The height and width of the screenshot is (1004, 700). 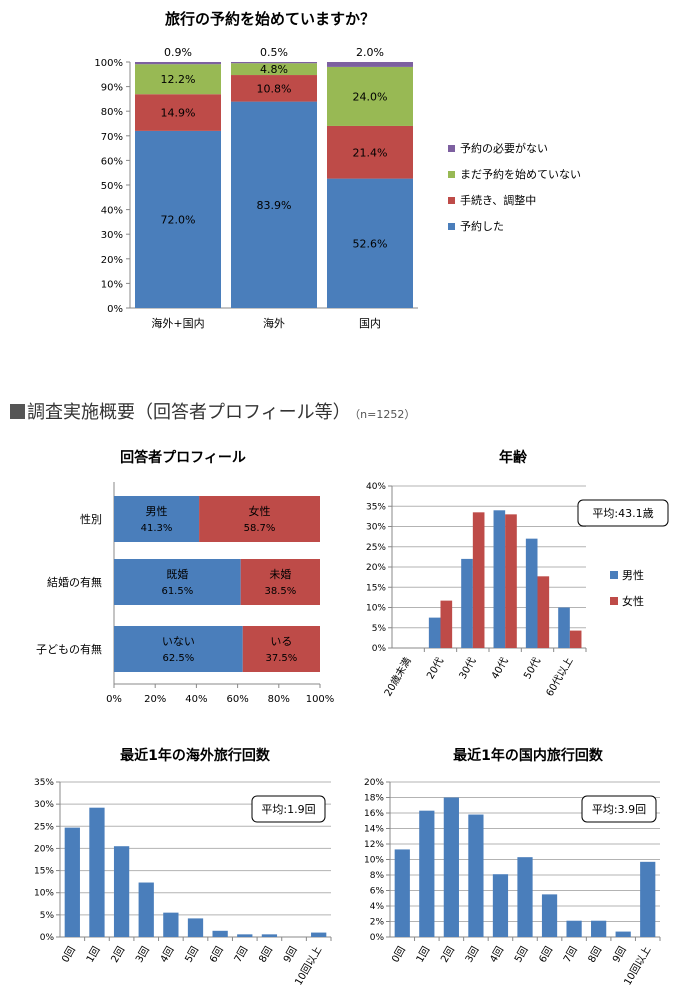 What do you see at coordinates (468, 669) in the screenshot?
I see `x-tick-label: 30代` at bounding box center [468, 669].